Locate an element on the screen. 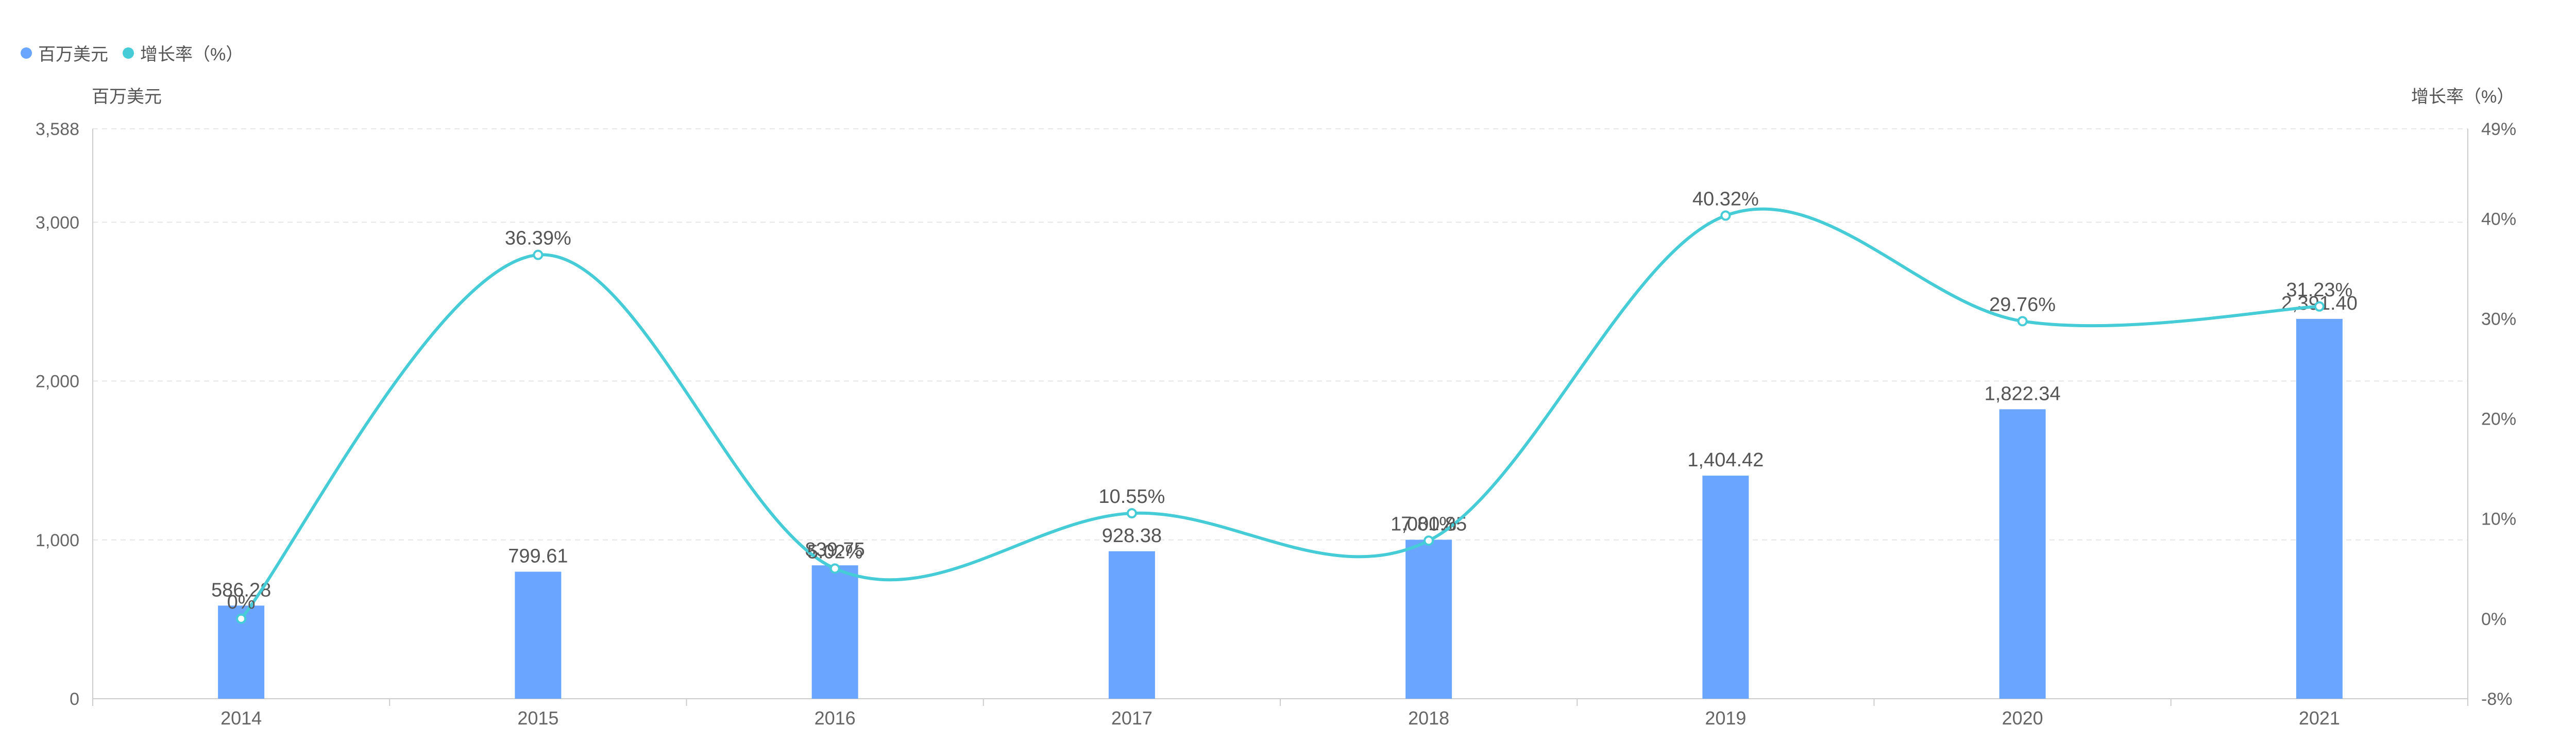 The image size is (2576, 742). growth-value-label: 0% is located at coordinates (241, 602).